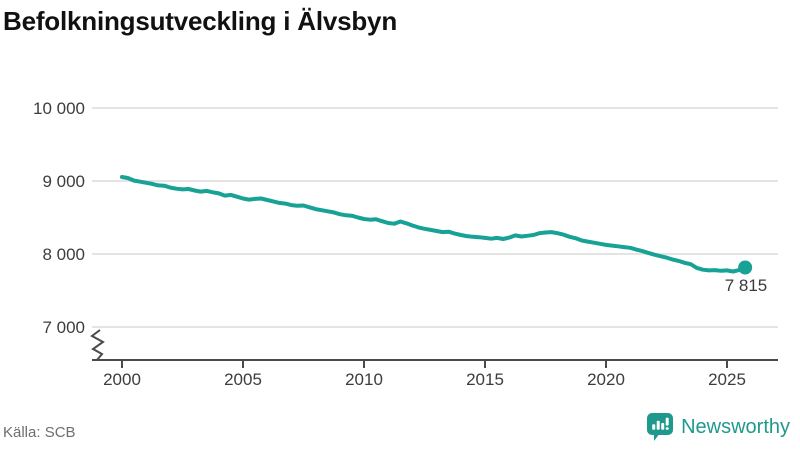 The height and width of the screenshot is (450, 800). Describe the element at coordinates (63, 327) in the screenshot. I see `y-tick-label: 7 000` at that location.